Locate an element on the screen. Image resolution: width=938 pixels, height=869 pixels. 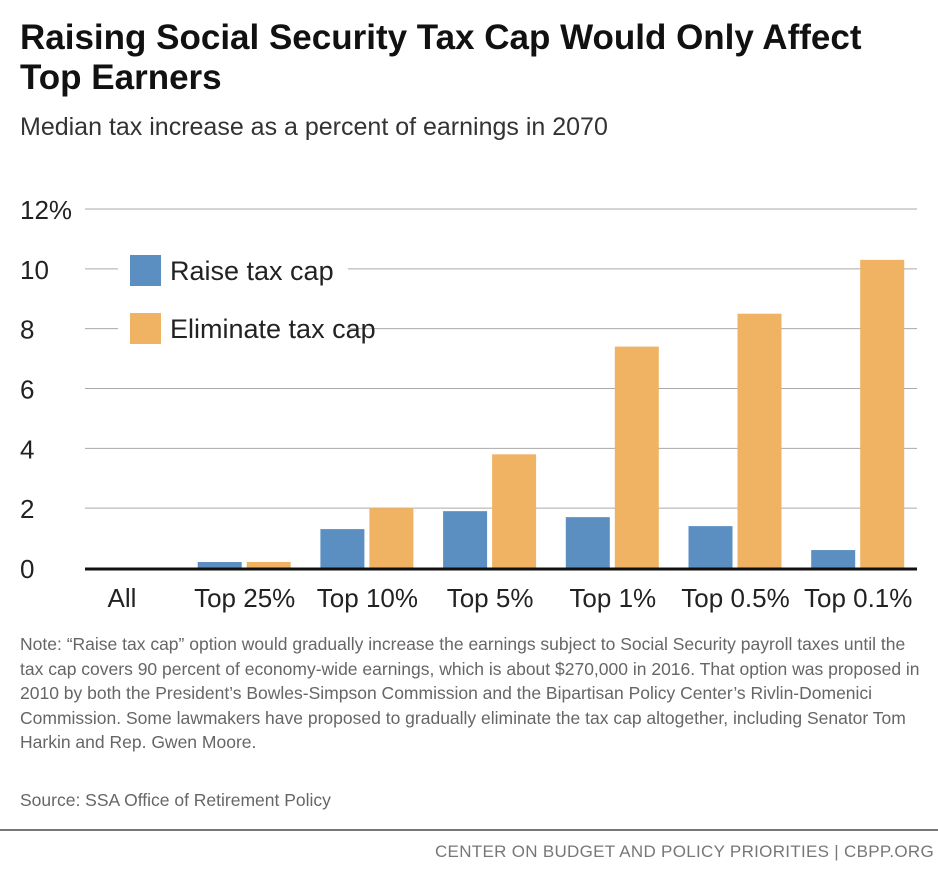
y-tick-label: 2 is located at coordinates (27, 509).